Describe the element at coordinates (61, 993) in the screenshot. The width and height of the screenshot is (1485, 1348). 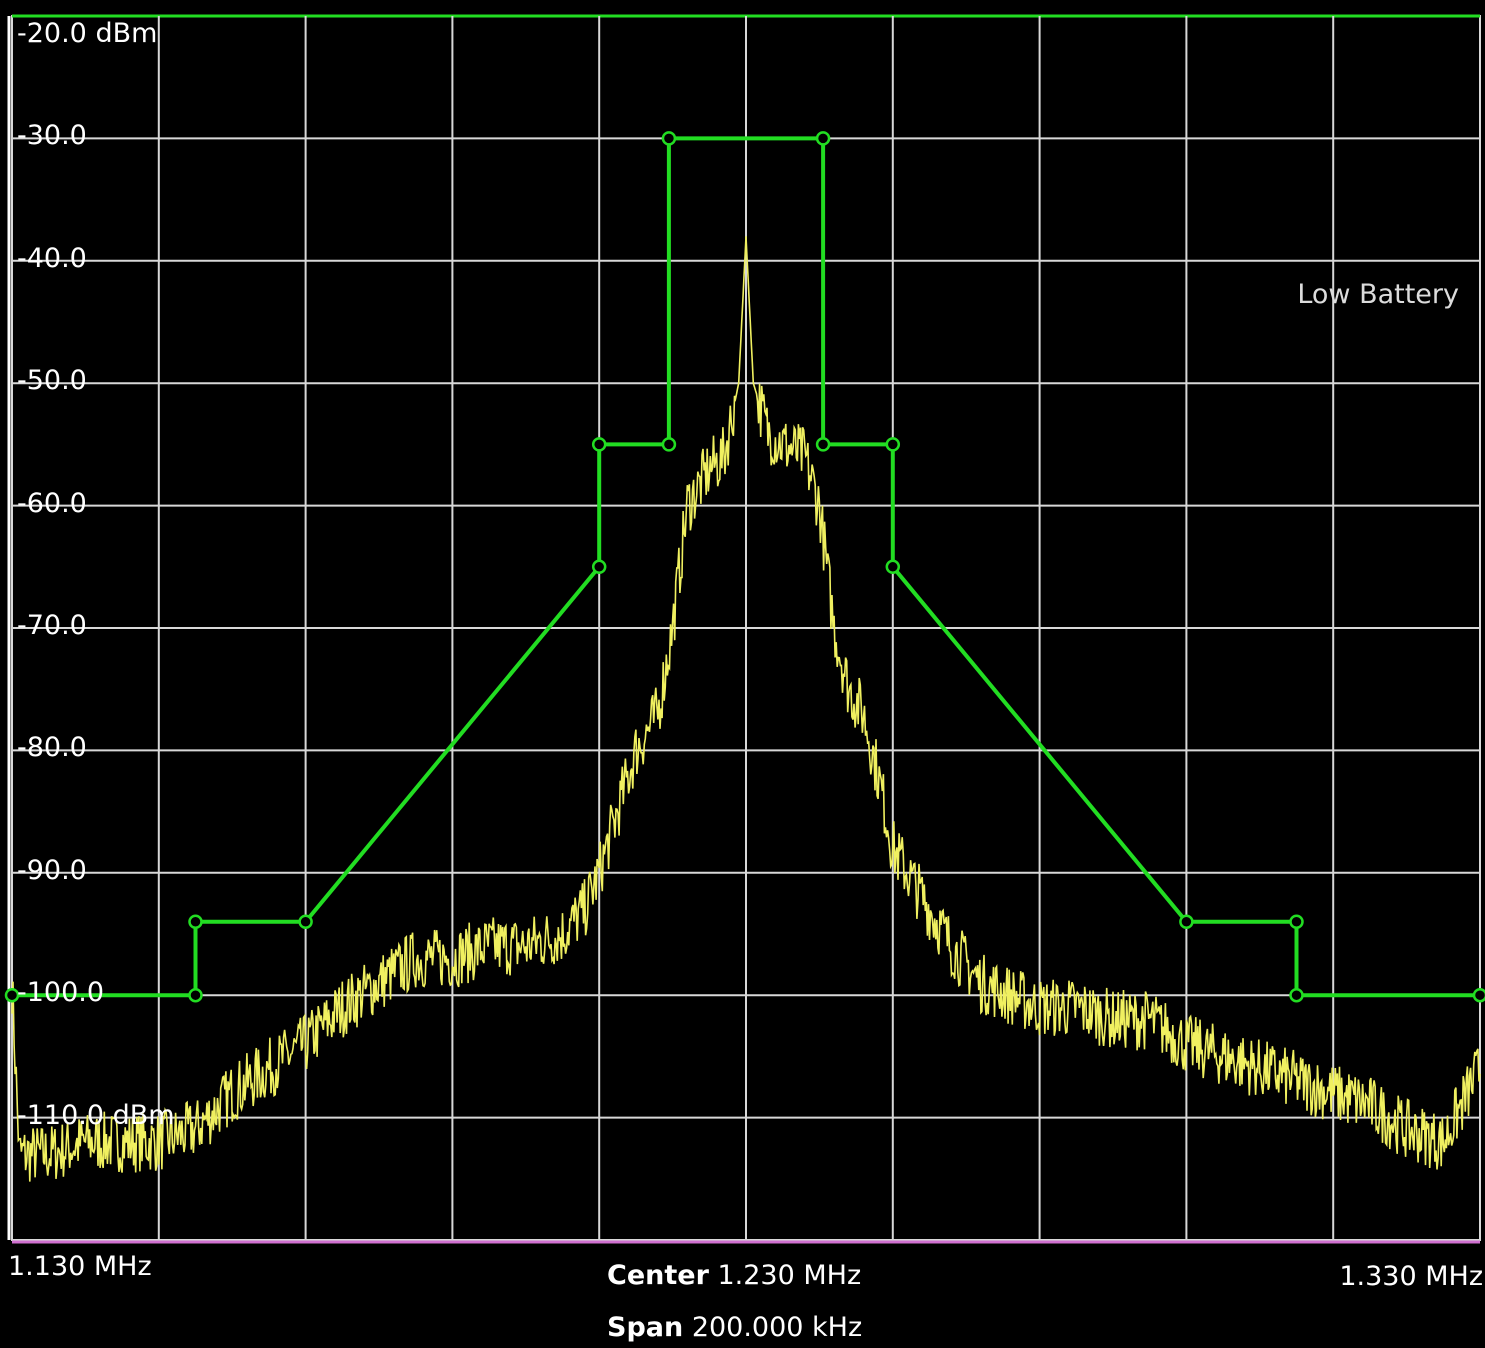
I see `y-tick-label: -100.0` at that location.